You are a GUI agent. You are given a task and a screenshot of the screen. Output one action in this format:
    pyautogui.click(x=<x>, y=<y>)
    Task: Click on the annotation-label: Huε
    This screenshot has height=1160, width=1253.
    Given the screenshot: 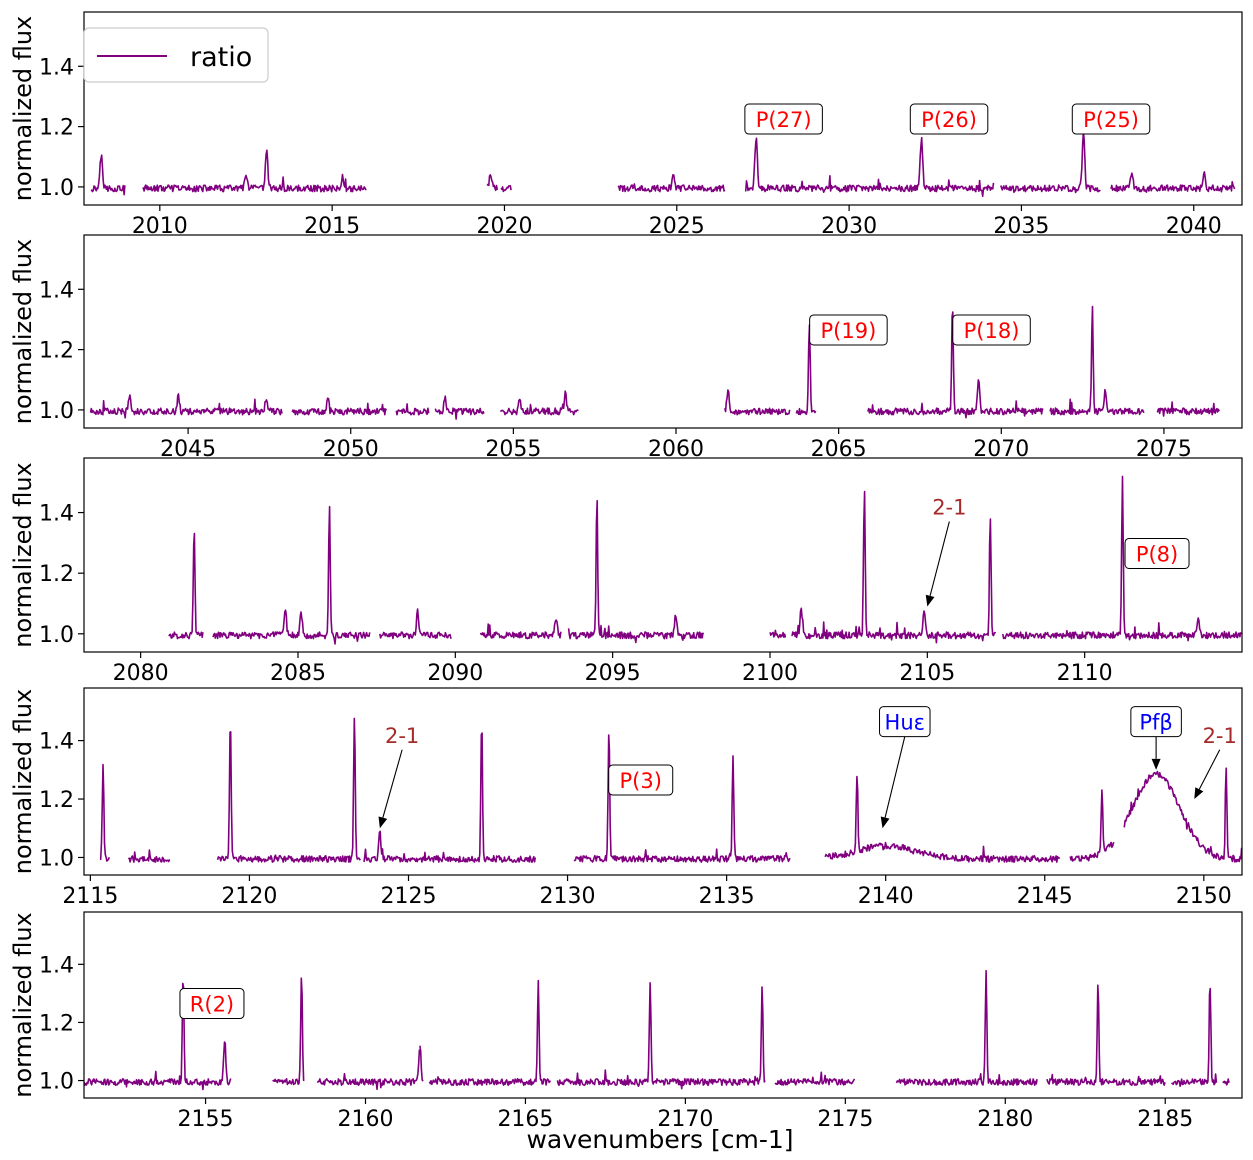 What is the action you would take?
    pyautogui.click(x=905, y=767)
    